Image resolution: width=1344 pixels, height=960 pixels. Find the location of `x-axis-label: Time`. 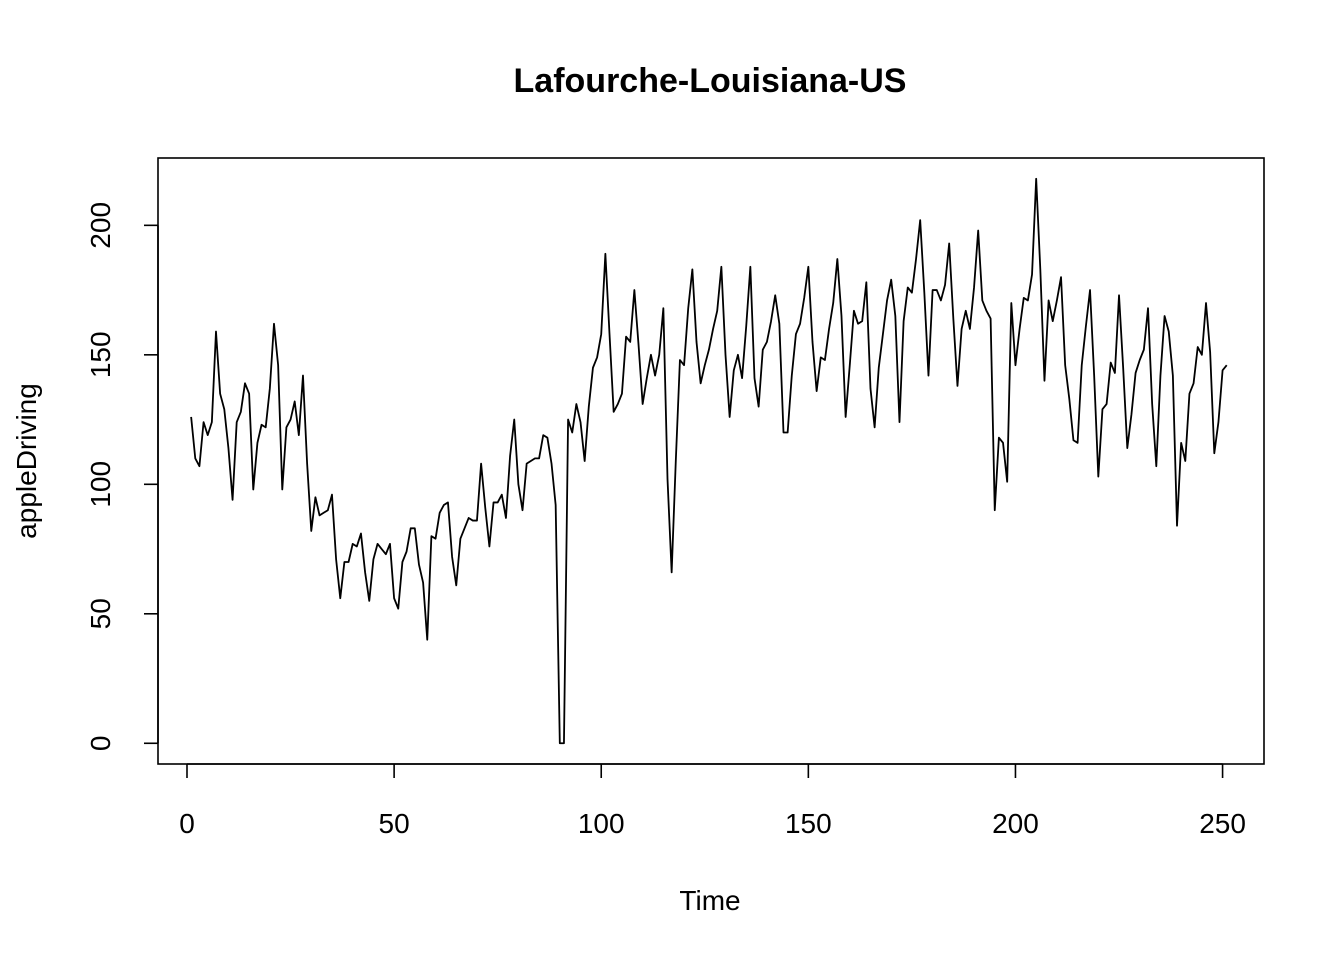

x-axis-label: Time is located at coordinates (709, 900).